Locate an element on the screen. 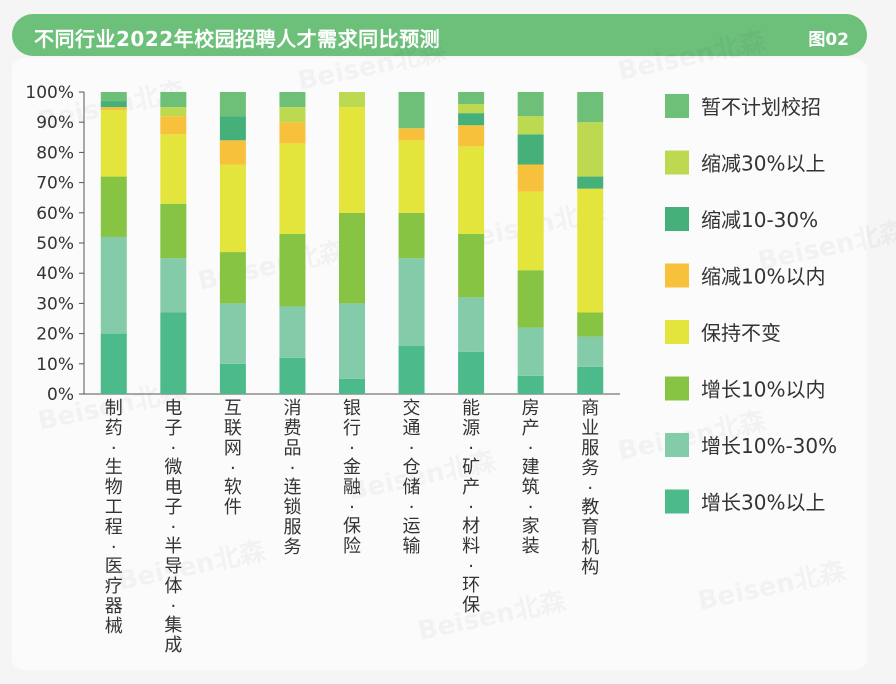  legend-label: 增长30%以上 is located at coordinates (763, 503).